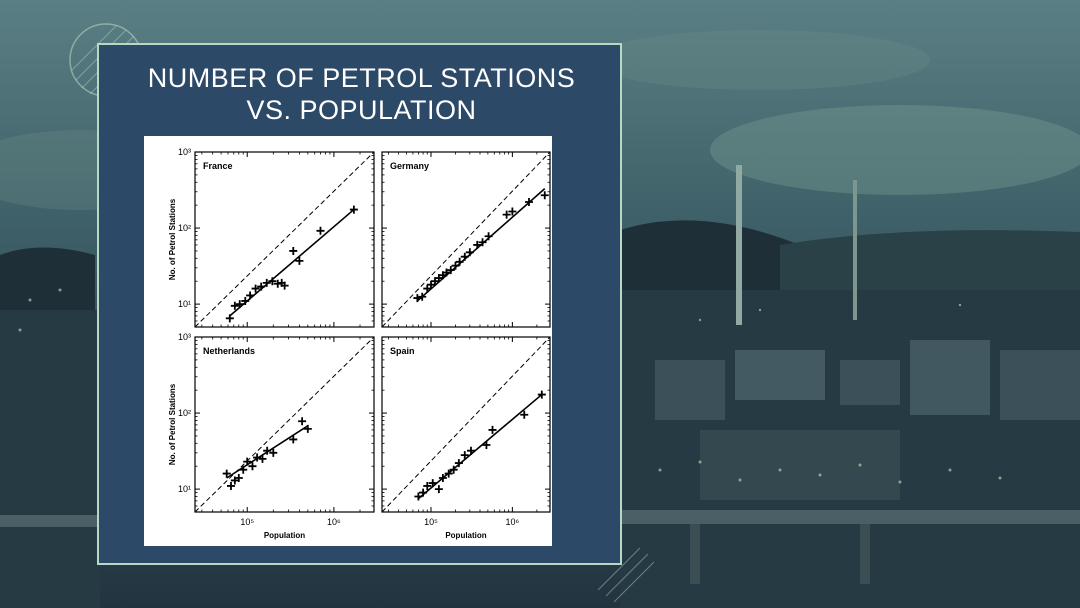  What do you see at coordinates (218, 166) in the screenshot?
I see `panel-title: France` at bounding box center [218, 166].